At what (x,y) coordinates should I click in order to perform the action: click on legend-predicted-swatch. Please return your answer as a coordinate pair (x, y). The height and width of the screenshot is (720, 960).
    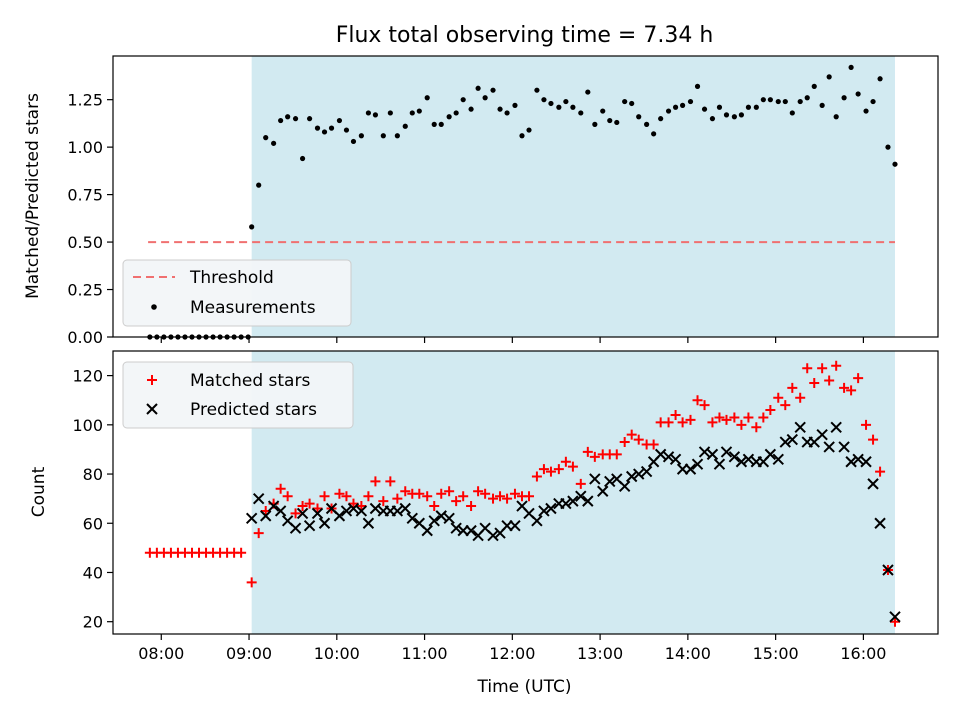
    Looking at the image, I should click on (152, 409).